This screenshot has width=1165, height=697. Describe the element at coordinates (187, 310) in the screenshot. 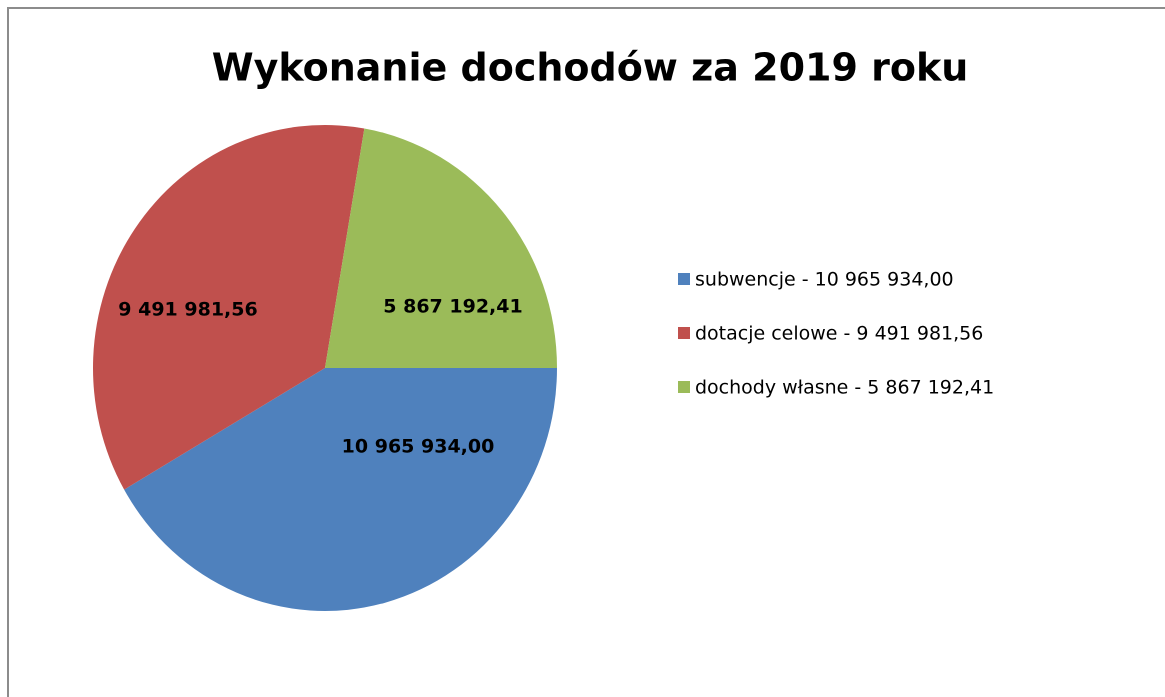

I see `data-label: 9 491 981,56` at that location.